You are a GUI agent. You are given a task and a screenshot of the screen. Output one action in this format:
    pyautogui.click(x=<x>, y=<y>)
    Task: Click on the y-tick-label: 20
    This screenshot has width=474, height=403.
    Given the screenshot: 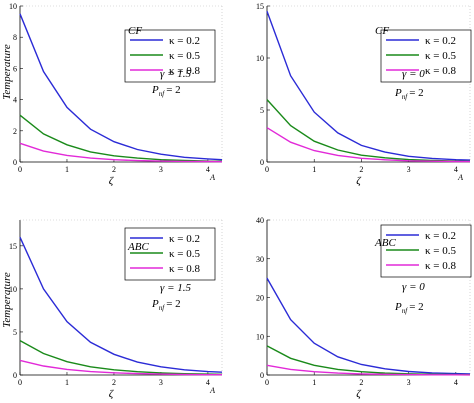 What is the action you would take?
    pyautogui.click(x=260, y=298)
    